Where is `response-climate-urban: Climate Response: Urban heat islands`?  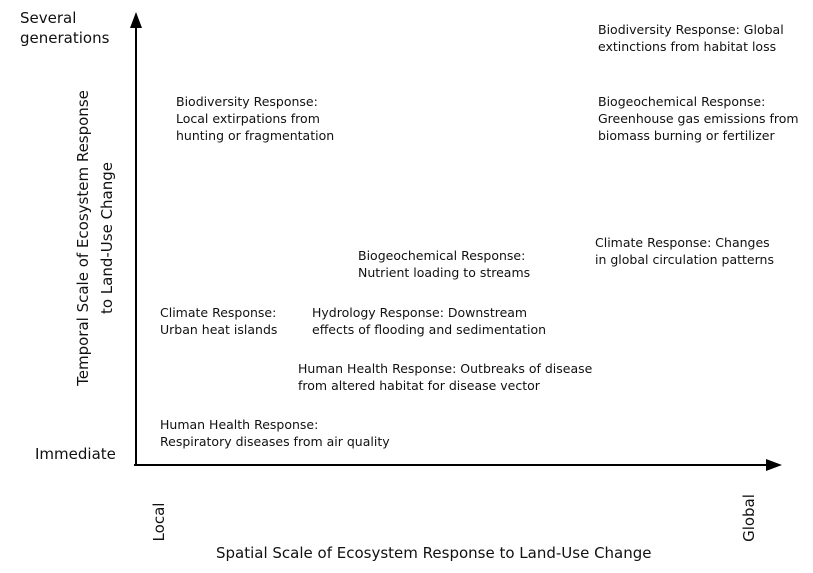 response-climate-urban: Climate Response: Urban heat islands is located at coordinates (218, 321).